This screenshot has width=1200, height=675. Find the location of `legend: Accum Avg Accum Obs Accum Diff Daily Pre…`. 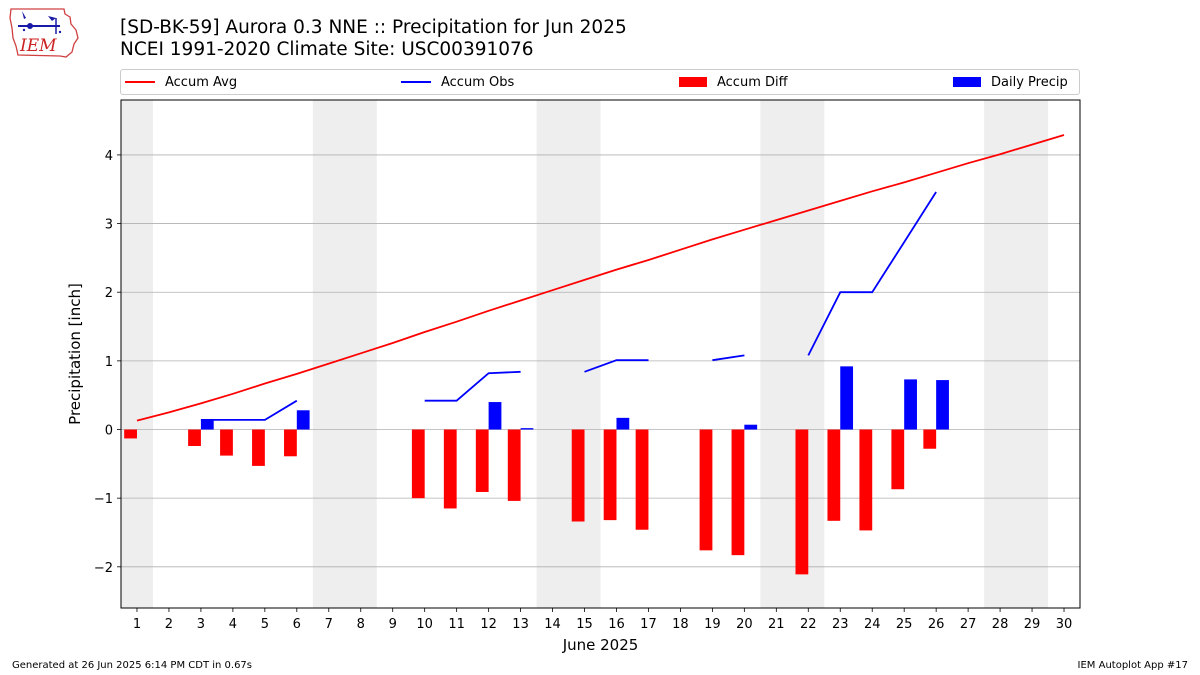

legend: Accum Avg Accum Obs Accum Diff Daily Pre… is located at coordinates (600, 82).